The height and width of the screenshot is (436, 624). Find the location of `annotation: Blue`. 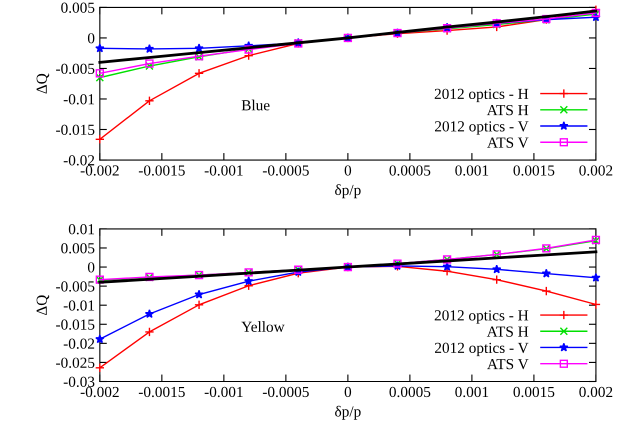

annotation: Blue is located at coordinates (256, 105).